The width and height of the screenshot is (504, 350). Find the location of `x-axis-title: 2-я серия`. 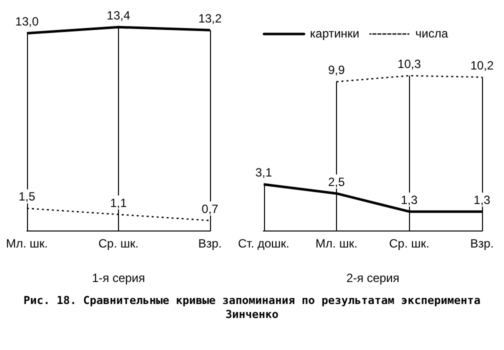

x-axis-title: 2-я серия is located at coordinates (373, 278).